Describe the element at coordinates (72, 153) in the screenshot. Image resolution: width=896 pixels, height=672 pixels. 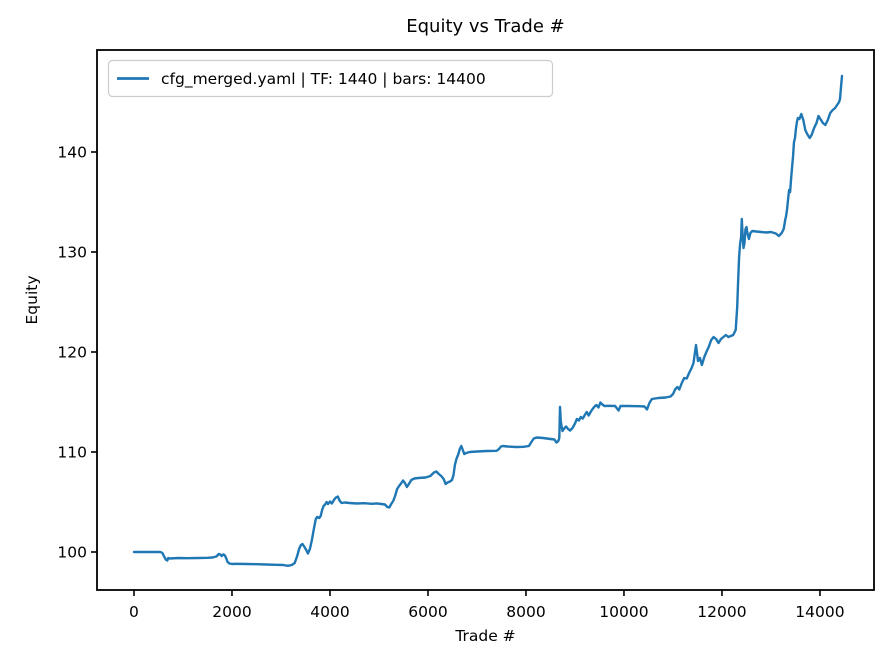
I see `y-tick-label: 140` at that location.